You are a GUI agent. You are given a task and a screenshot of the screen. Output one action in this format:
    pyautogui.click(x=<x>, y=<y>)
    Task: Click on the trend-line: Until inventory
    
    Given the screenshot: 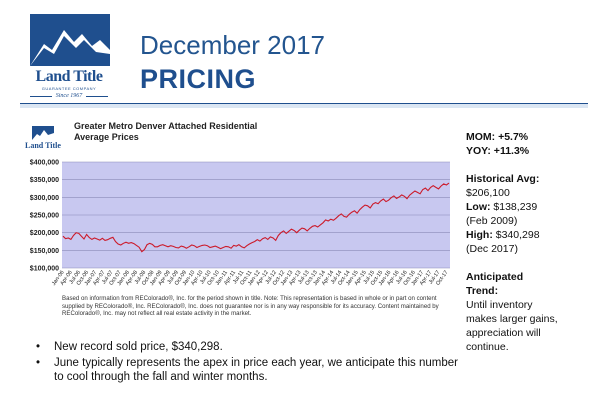 What is the action you would take?
    pyautogui.click(x=499, y=305)
    